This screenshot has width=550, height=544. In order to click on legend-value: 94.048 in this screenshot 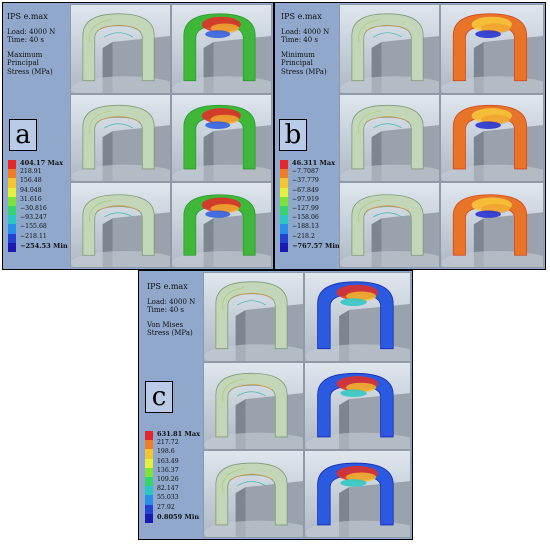, I will do `click(31, 190)`.